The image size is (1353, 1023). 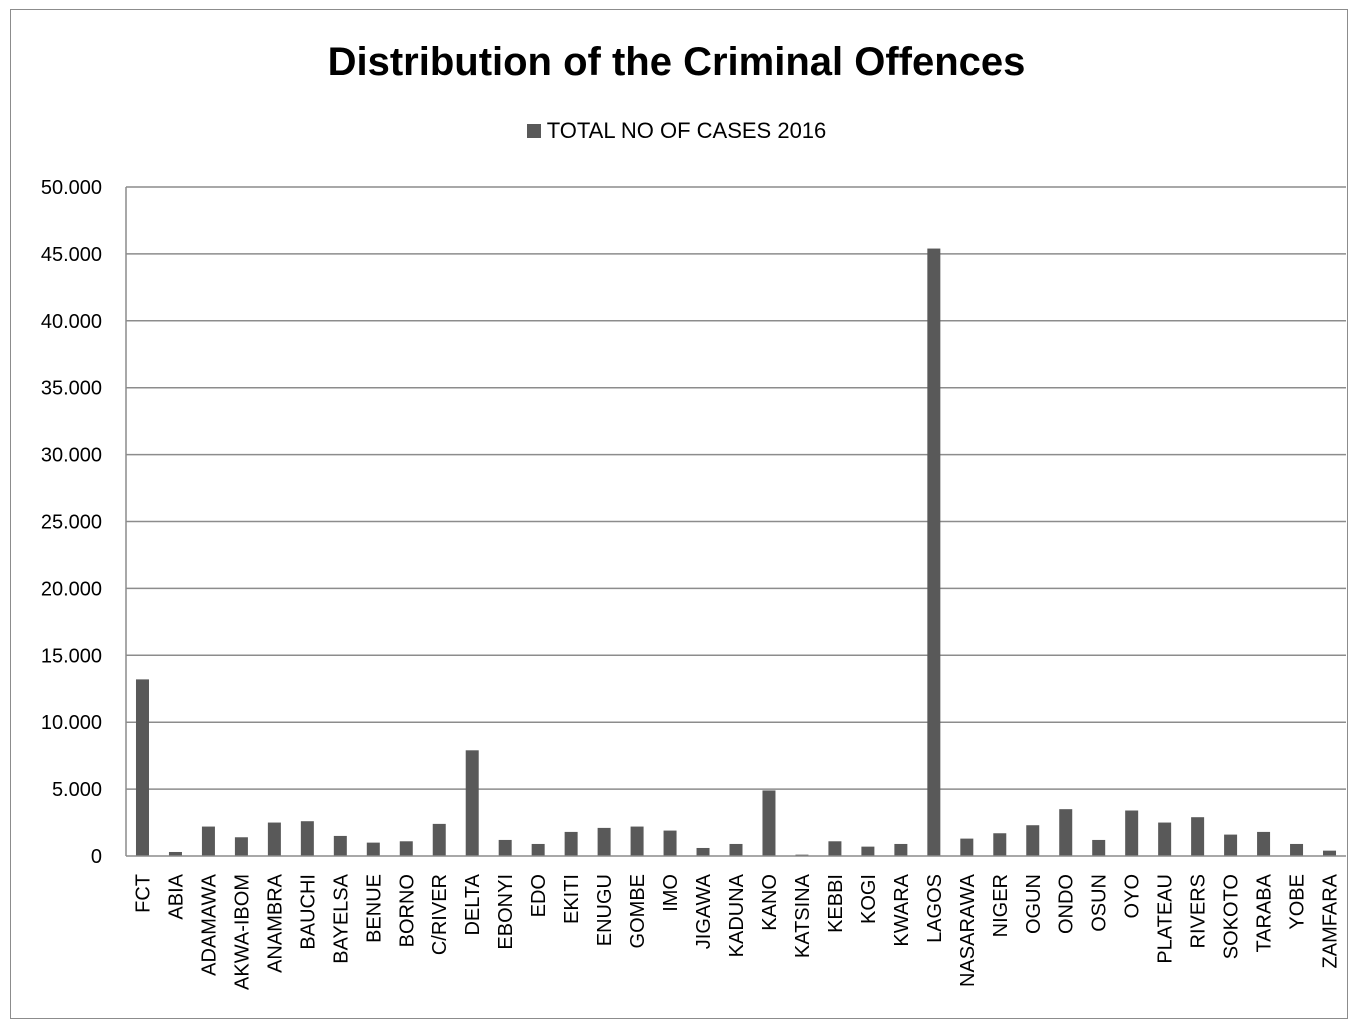 I want to click on x-tick-label: FCT, so click(x=143, y=893).